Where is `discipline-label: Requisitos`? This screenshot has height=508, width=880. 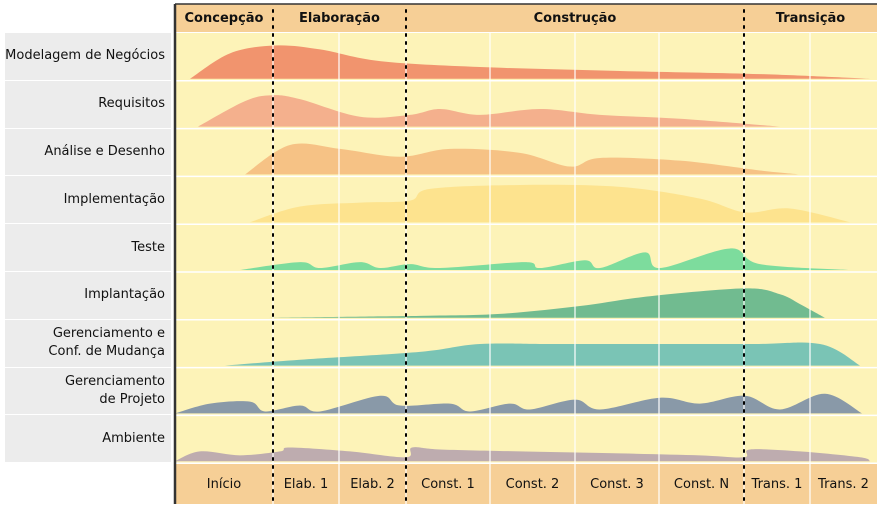 discipline-label: Requisitos is located at coordinates (88, 104).